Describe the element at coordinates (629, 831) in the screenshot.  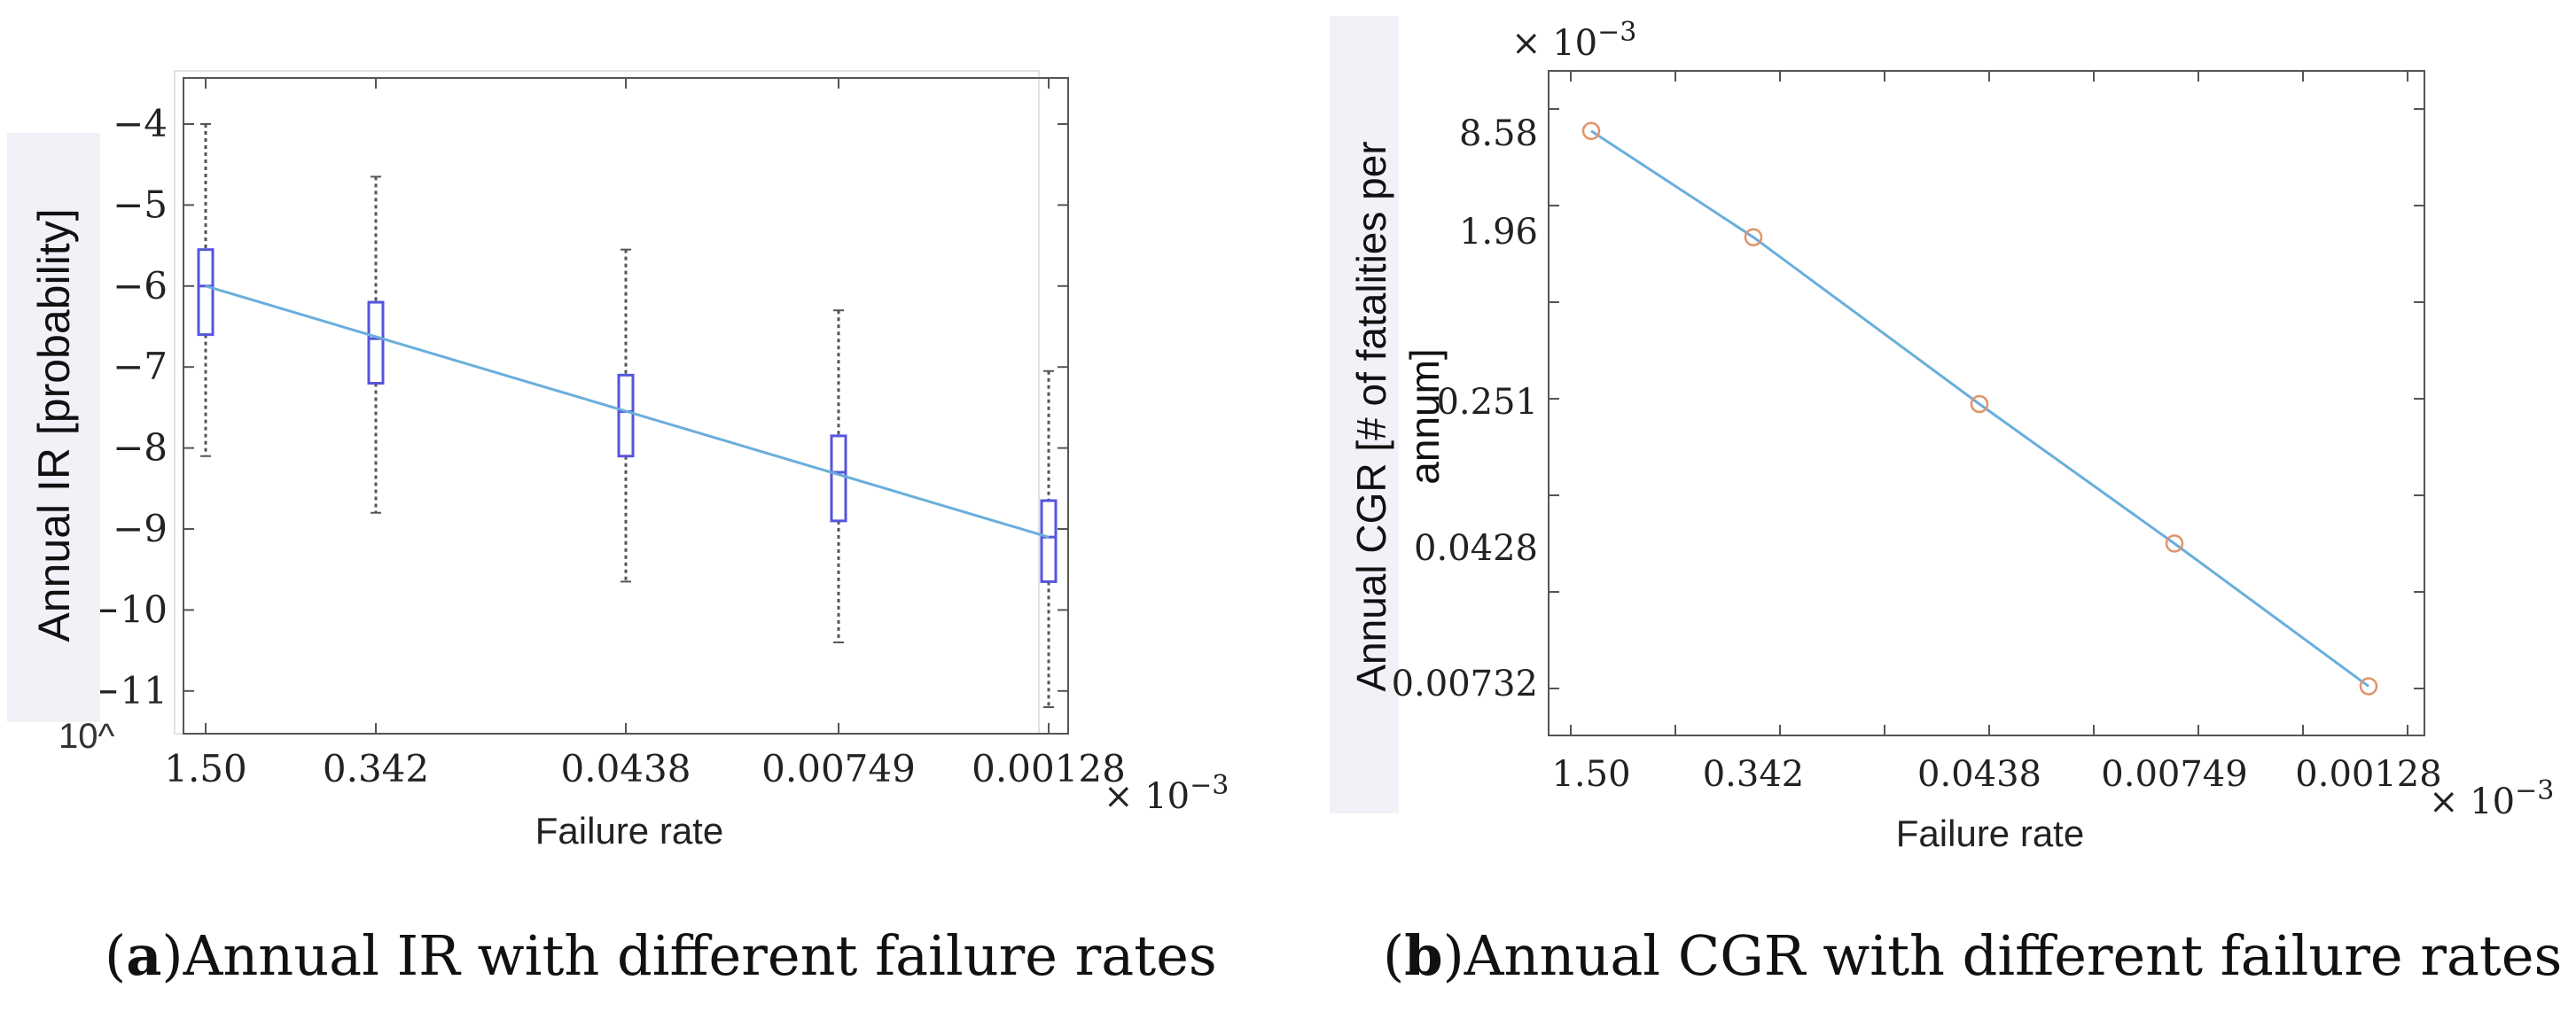
I see `panel-a-x-axis-label: Failure rate` at that location.